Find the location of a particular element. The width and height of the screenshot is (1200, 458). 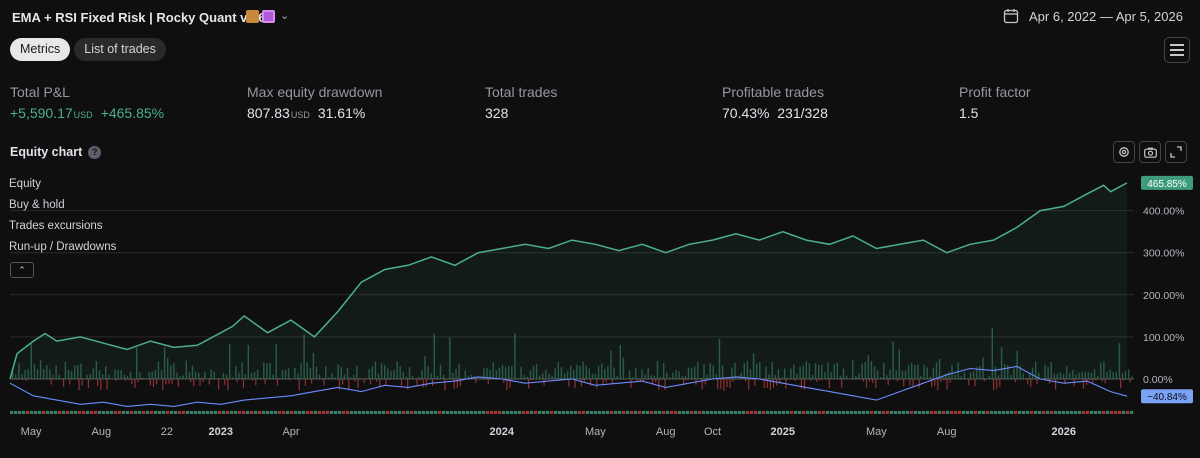

snapshot-button is located at coordinates (1150, 152).